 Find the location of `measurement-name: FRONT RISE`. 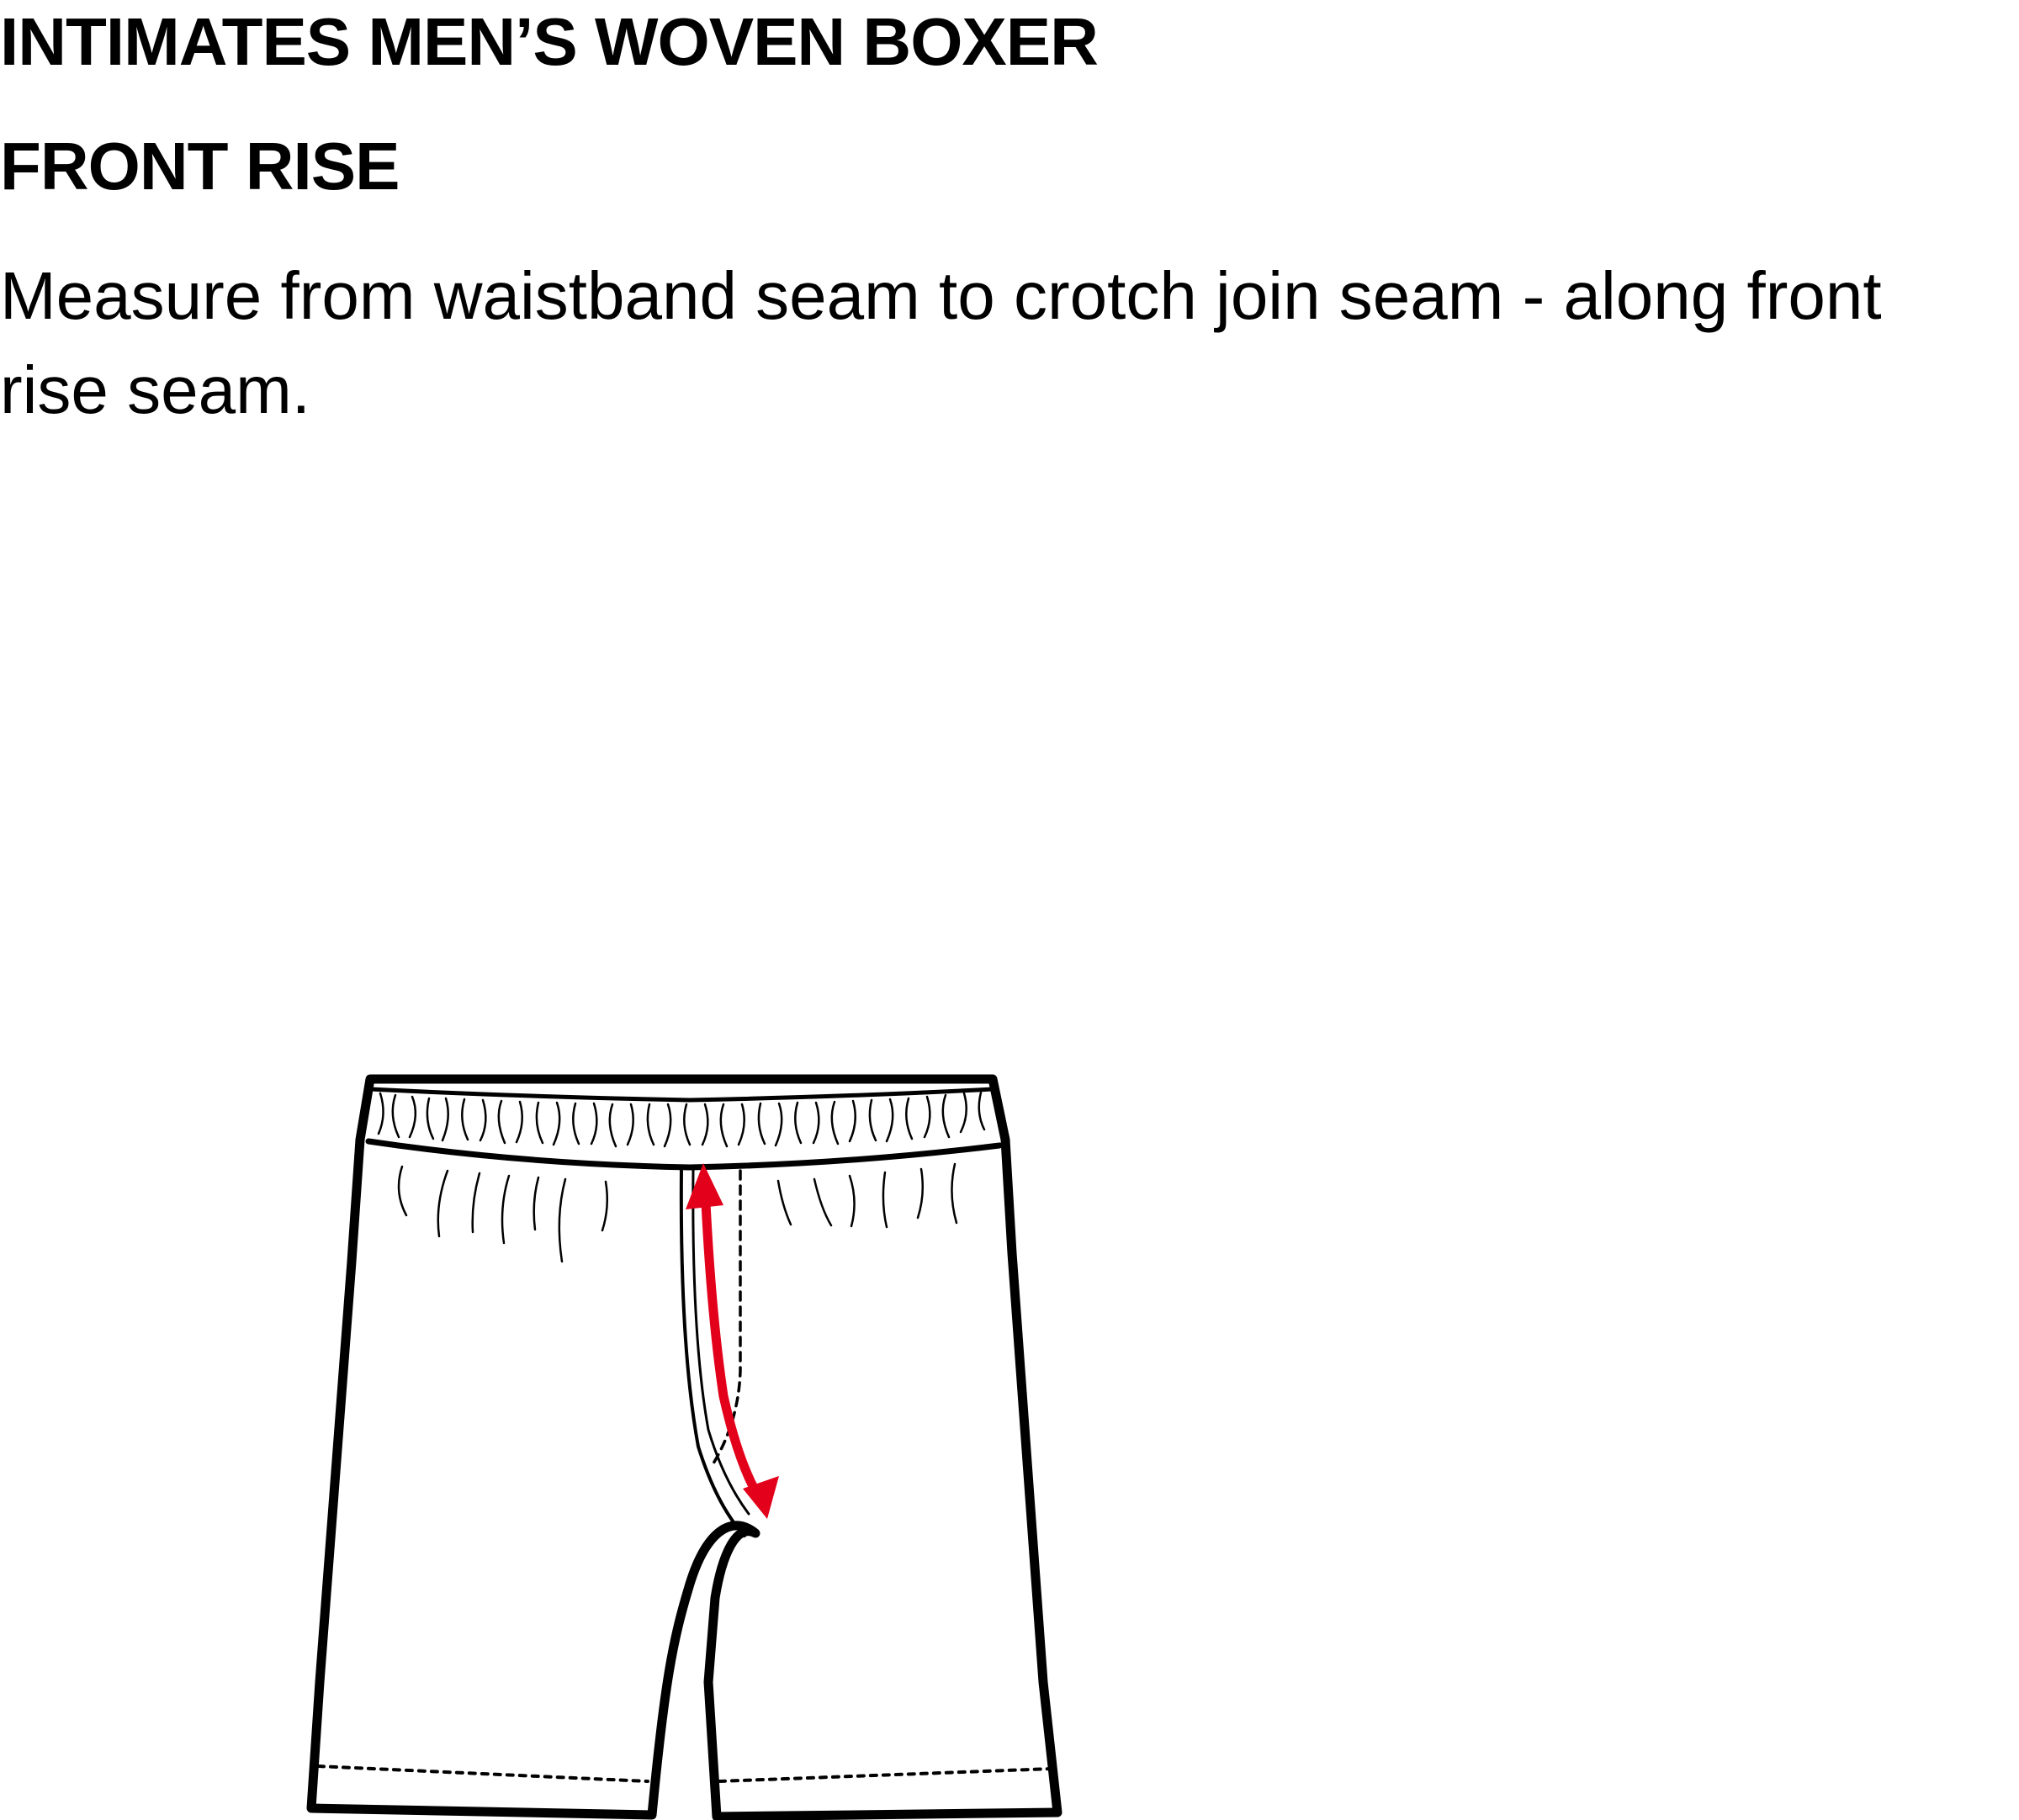

measurement-name: FRONT RISE is located at coordinates (200, 166).